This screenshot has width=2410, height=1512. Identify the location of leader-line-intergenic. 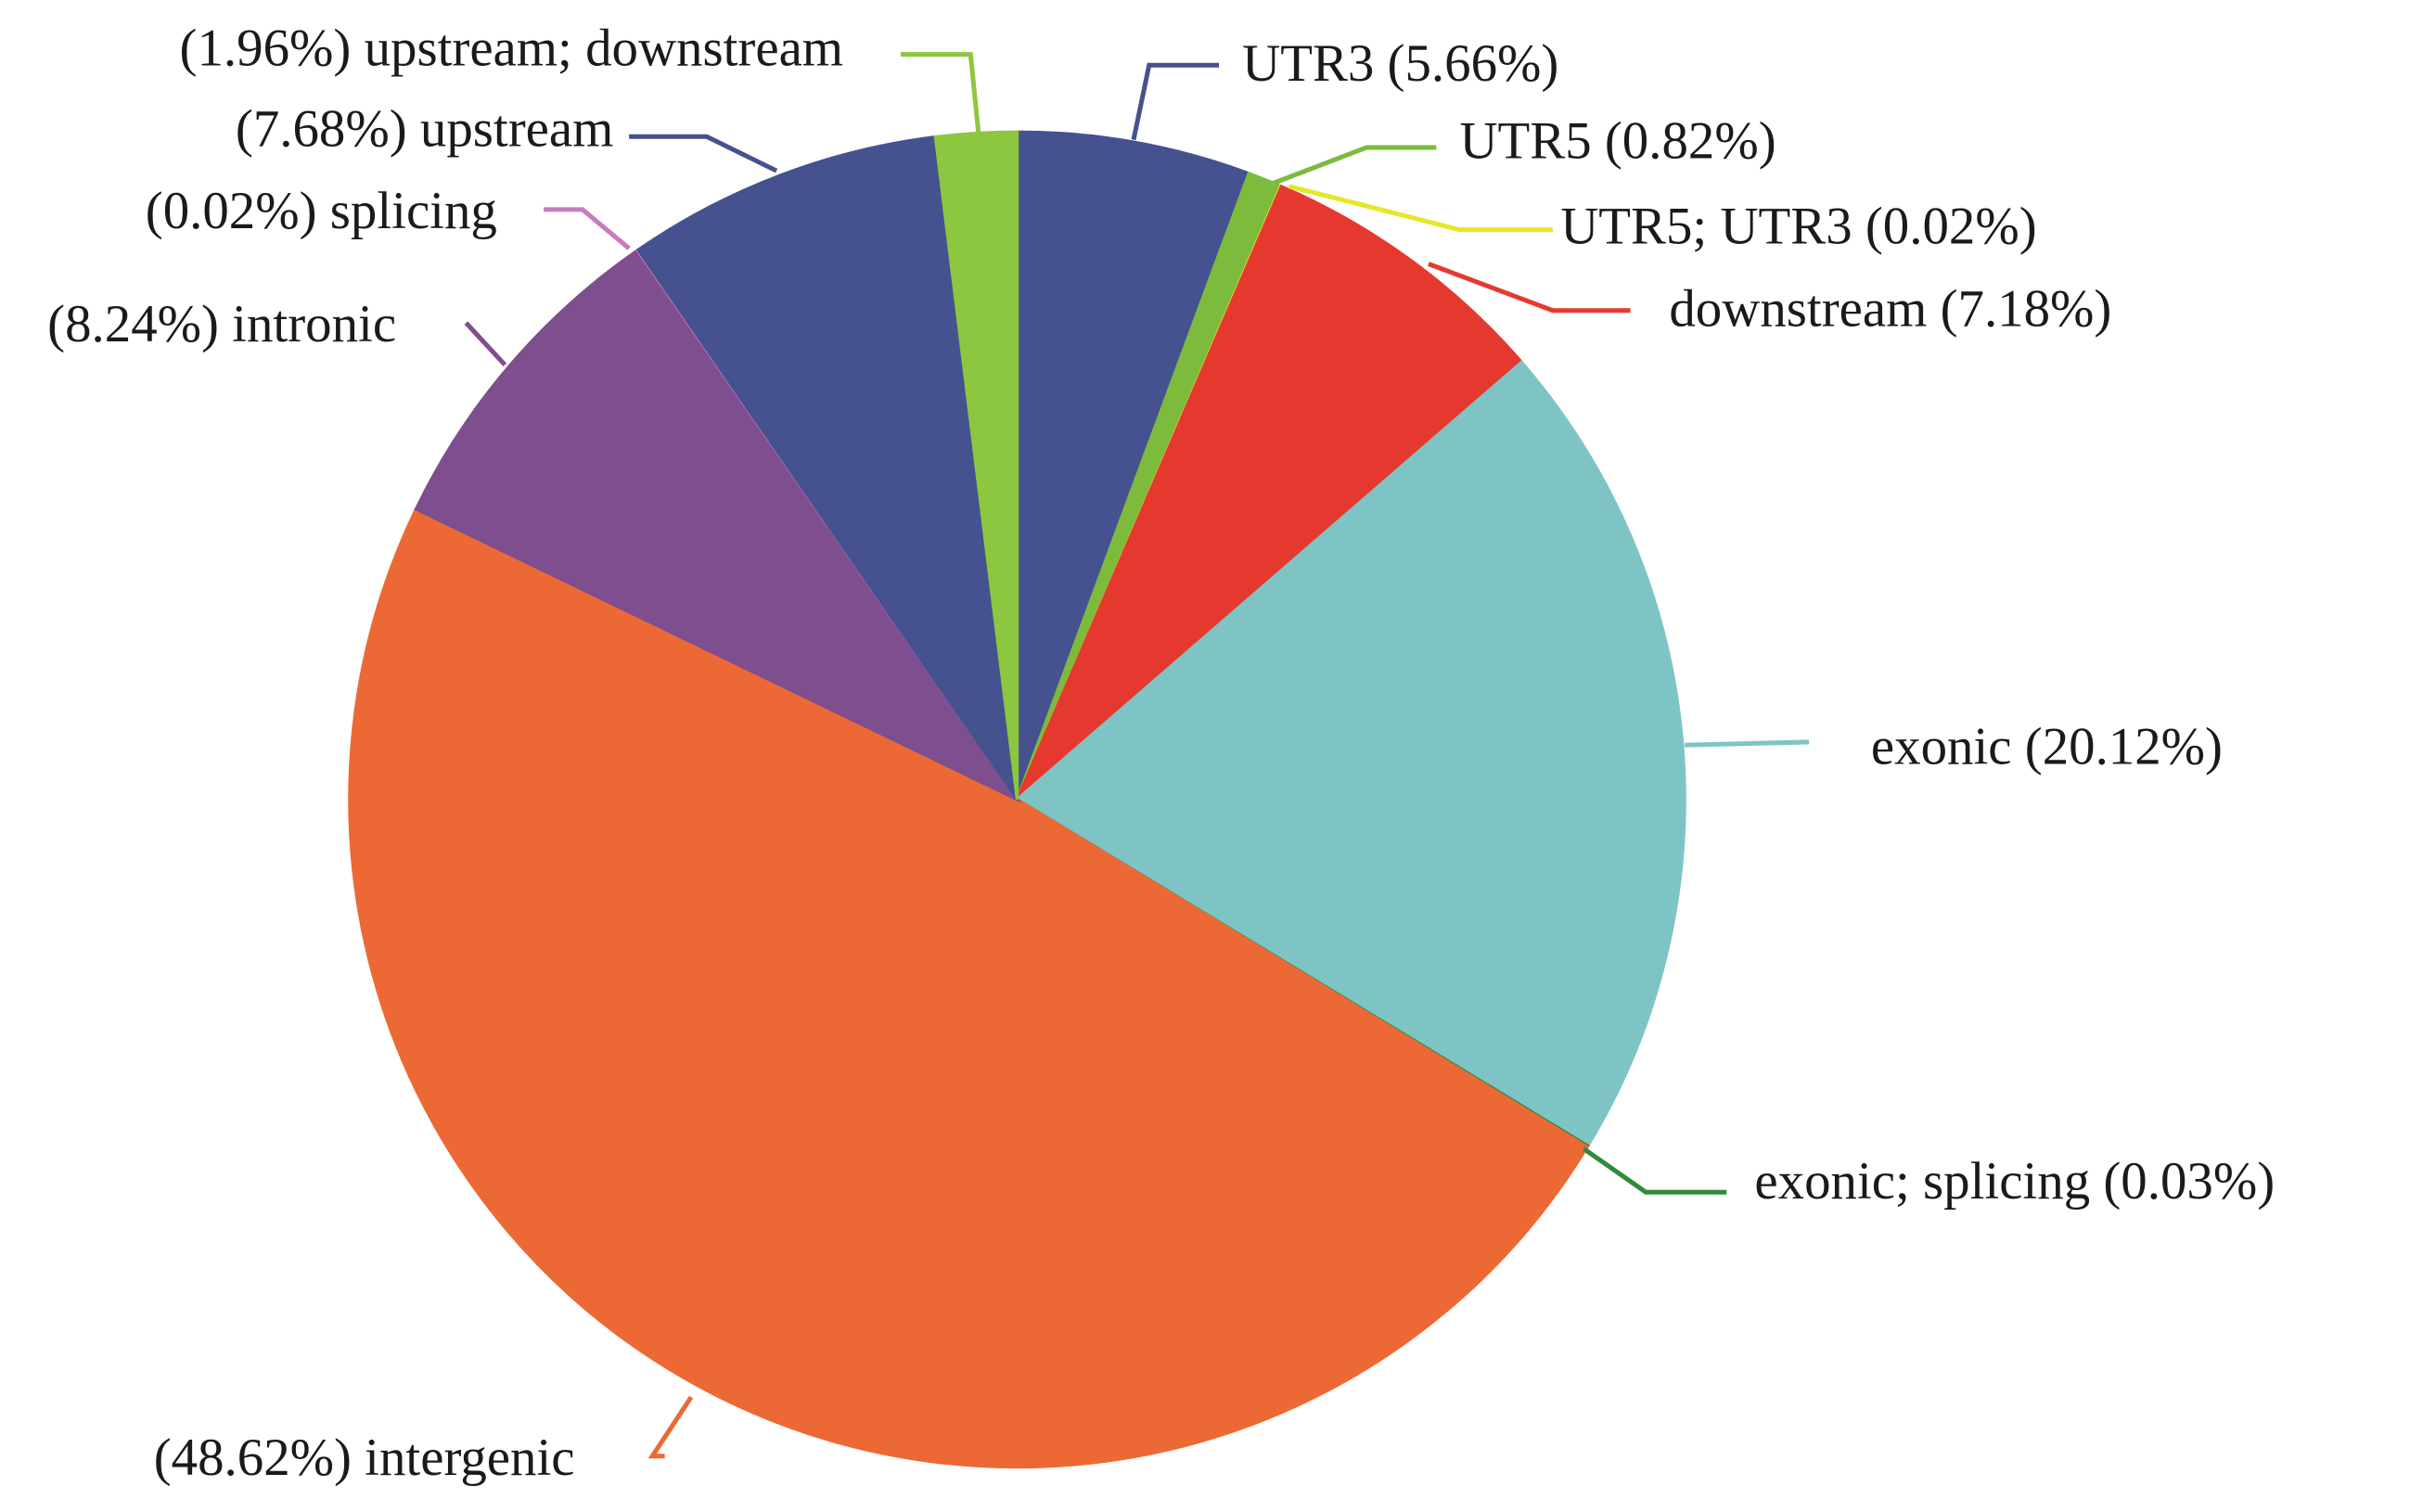
(670, 1427).